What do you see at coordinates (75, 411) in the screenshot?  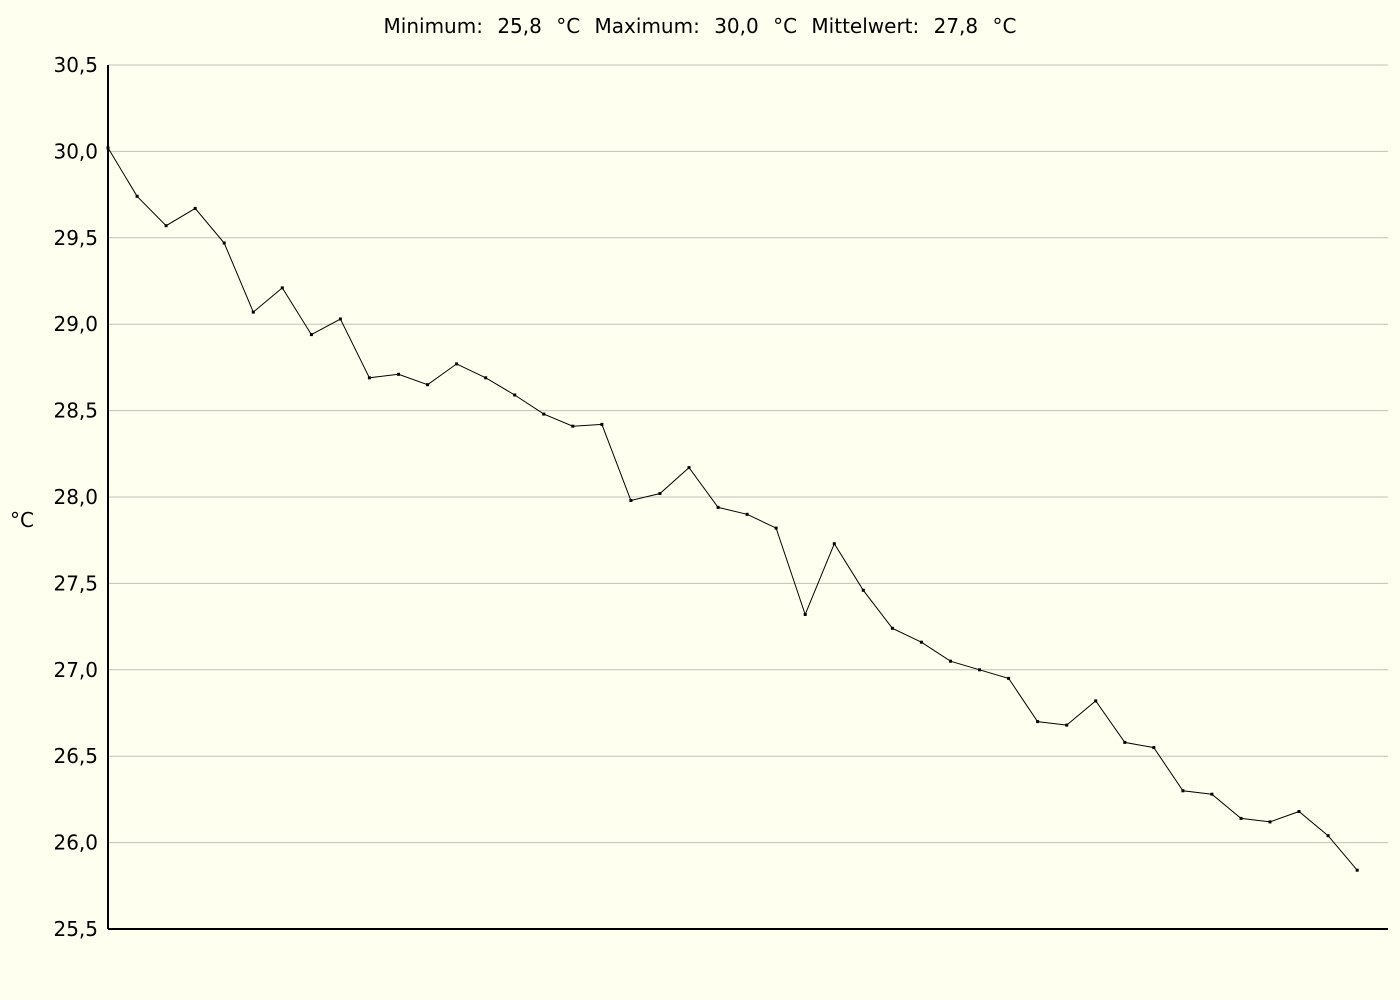 I see `y-tick-label: 28,5` at bounding box center [75, 411].